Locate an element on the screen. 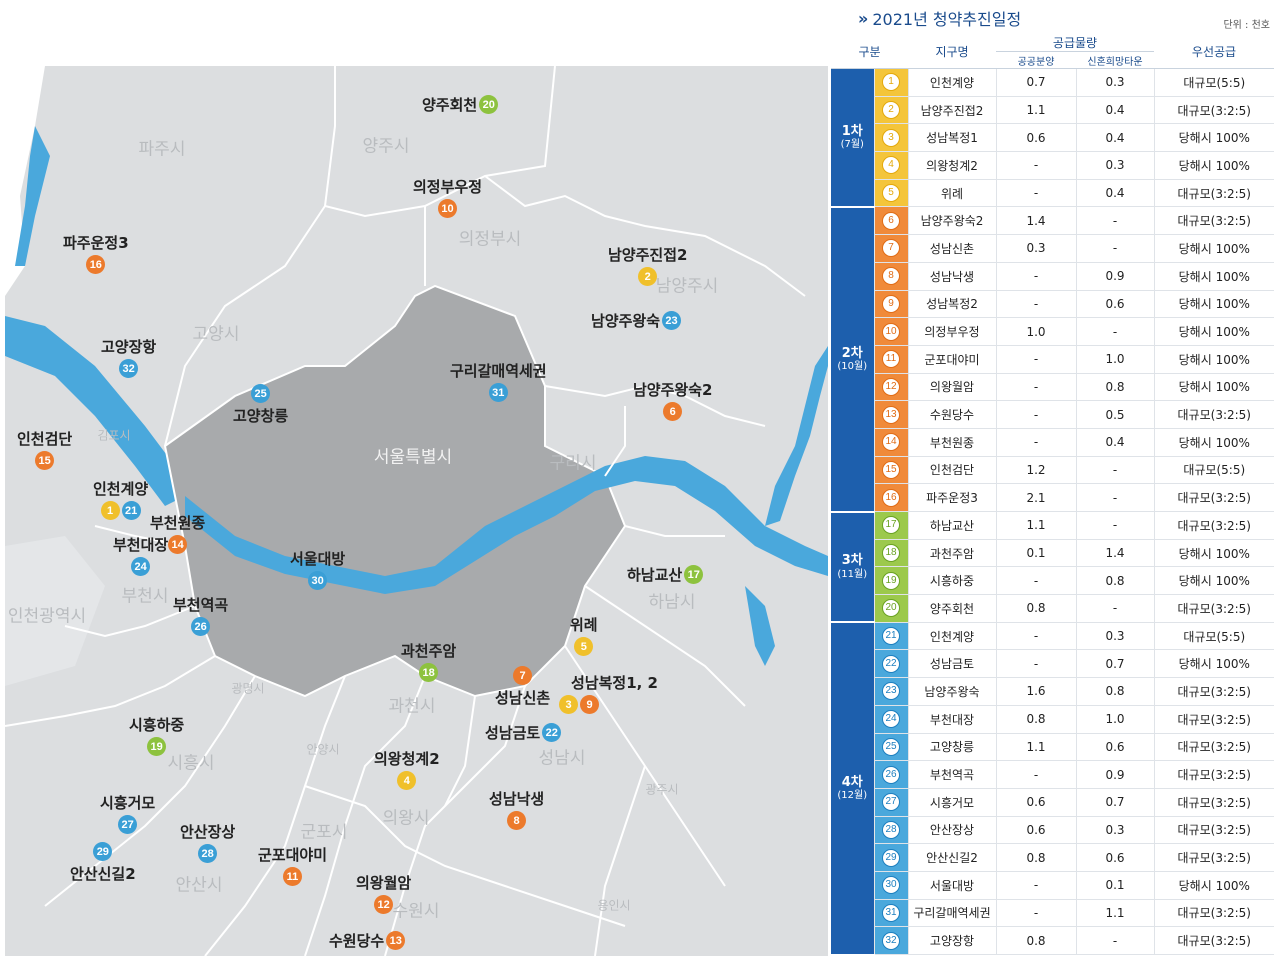 The width and height of the screenshot is (1280, 960). phase-cell: 2차 (10월) is located at coordinates (852, 359).